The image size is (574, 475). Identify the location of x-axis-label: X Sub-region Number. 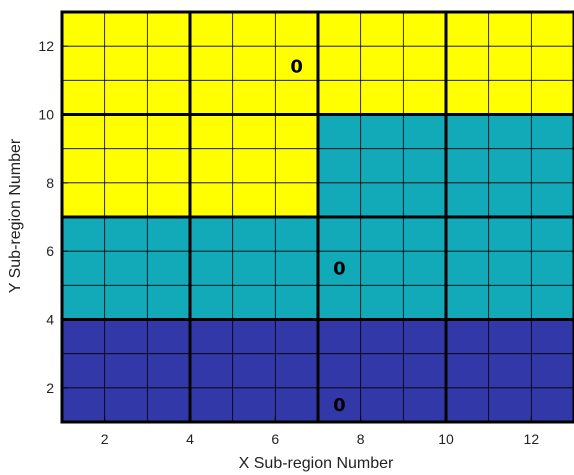
(316, 463).